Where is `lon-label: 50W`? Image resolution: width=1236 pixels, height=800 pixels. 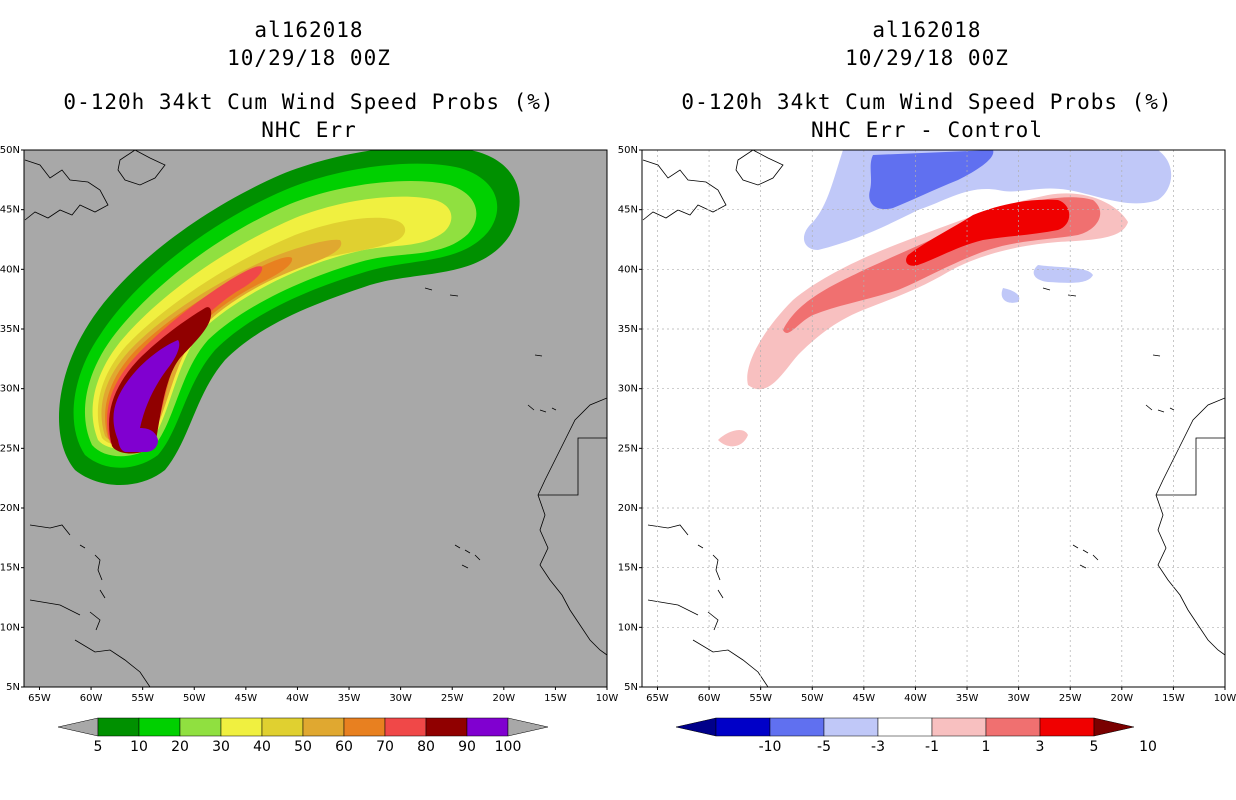 lon-label: 50W is located at coordinates (812, 698).